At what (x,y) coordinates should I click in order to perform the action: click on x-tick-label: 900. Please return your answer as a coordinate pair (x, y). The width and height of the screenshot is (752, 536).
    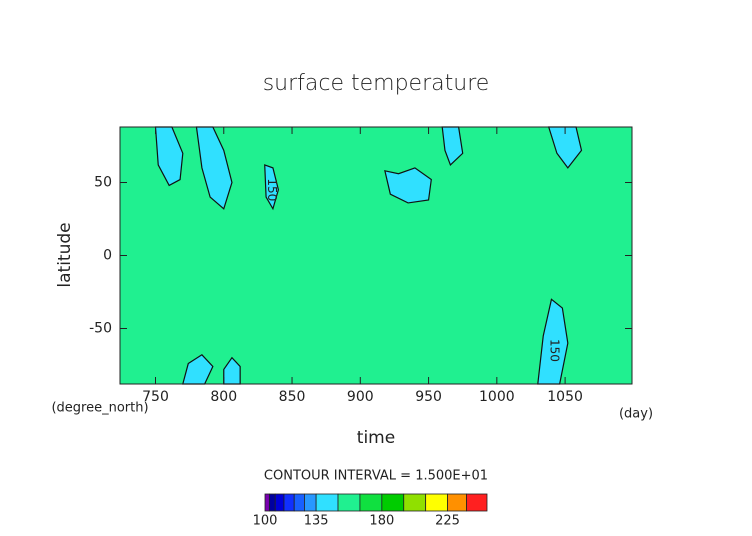
    Looking at the image, I should click on (360, 397).